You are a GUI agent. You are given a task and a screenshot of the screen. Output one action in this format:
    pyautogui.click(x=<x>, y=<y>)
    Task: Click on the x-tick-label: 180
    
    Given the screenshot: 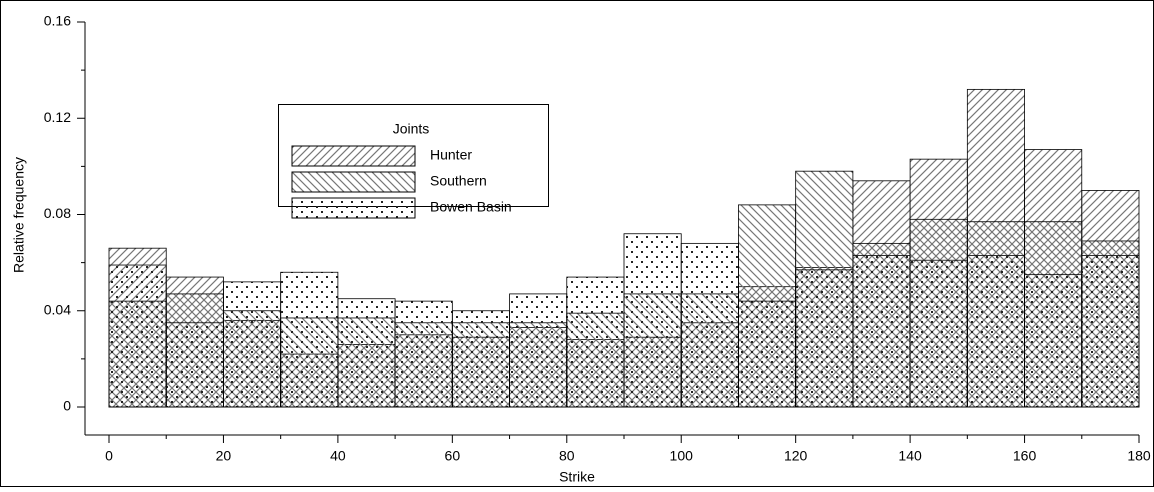 What is the action you would take?
    pyautogui.click(x=1139, y=456)
    